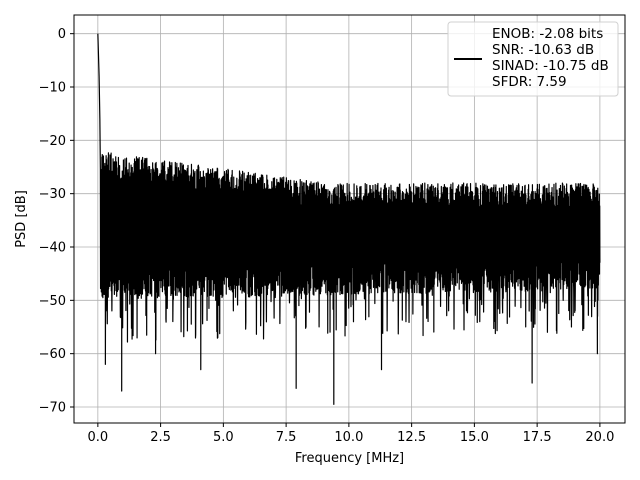  I want to click on y-tick-label: −60, so click(52, 354).